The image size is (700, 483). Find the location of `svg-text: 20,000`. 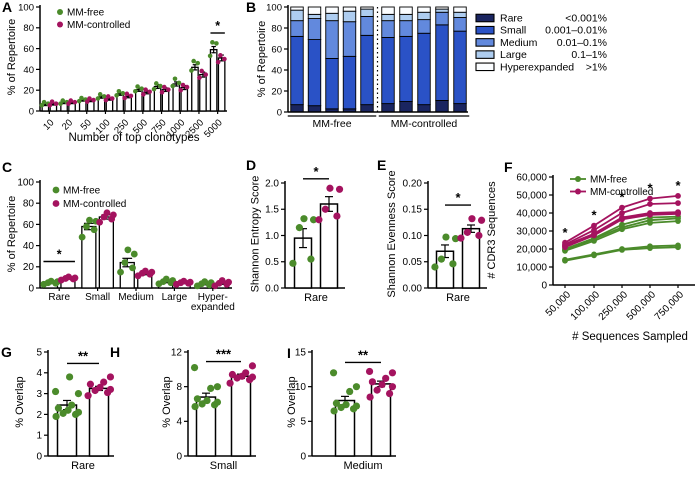

svg-text: 20,000 is located at coordinates (531, 249).